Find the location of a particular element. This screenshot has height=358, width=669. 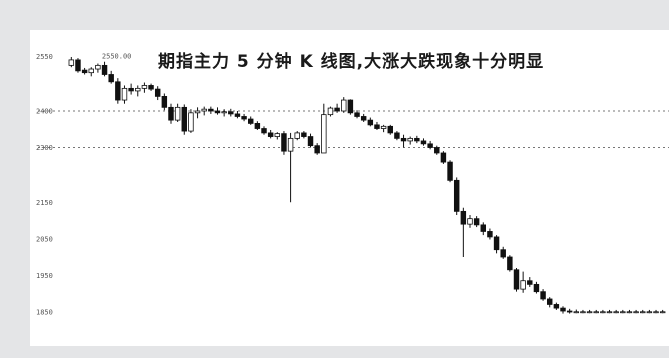

price-annotation: 2550.00 is located at coordinates (117, 56).